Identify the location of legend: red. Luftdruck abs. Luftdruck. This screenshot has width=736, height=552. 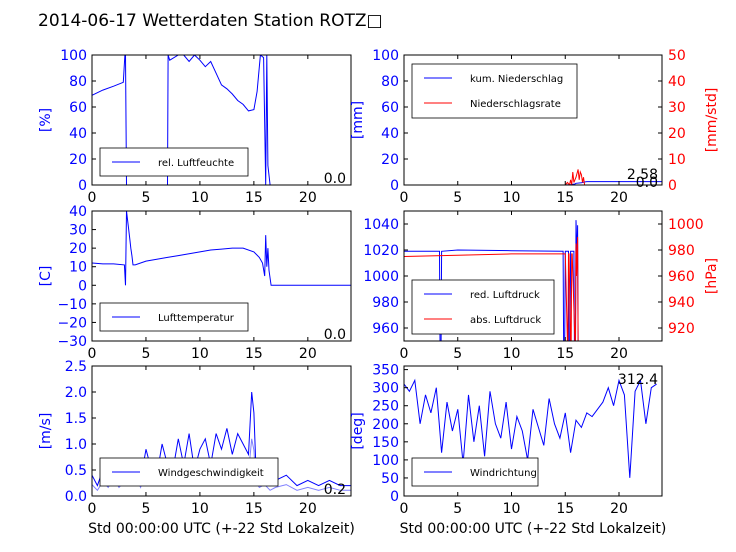
(483, 307).